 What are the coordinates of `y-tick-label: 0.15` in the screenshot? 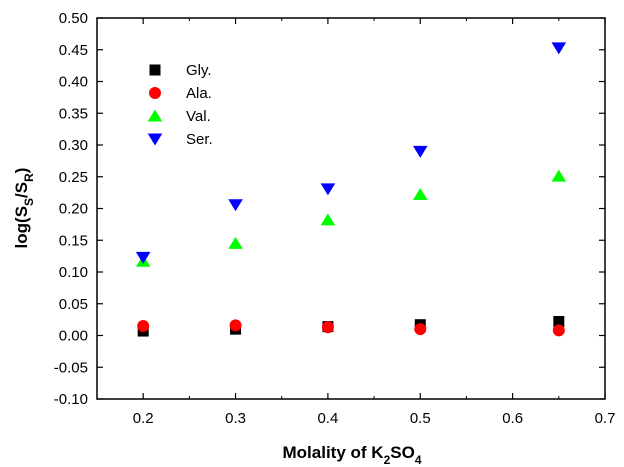 It's located at (73, 240).